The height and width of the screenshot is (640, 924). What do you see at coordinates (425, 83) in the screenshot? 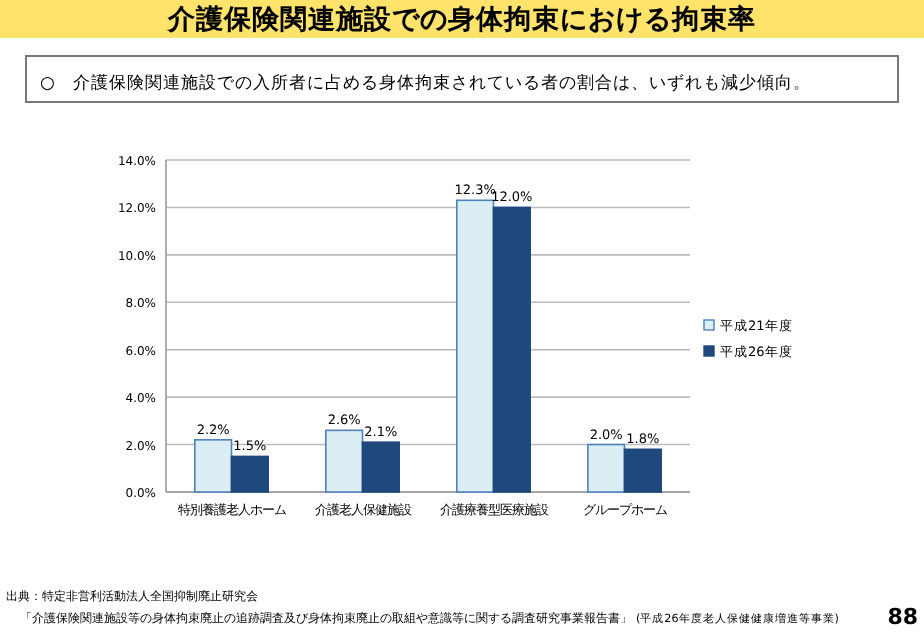
I see `chart-subtitle: ○ 介護保険関連施設での入所者に占める身体拘束されている者の割合は、いずれも減少傾向。` at bounding box center [425, 83].